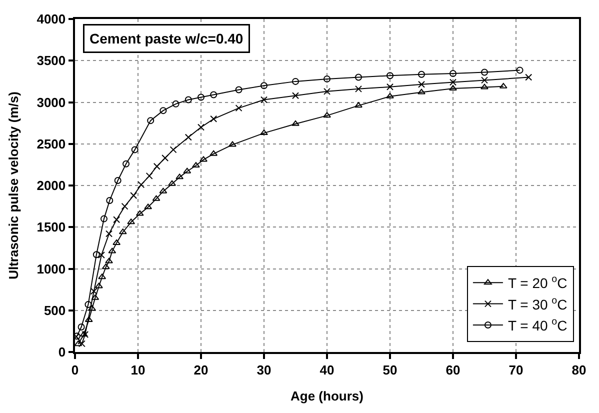 The image size is (599, 413). I want to click on y-tick-label: 1500, so click(51, 227).